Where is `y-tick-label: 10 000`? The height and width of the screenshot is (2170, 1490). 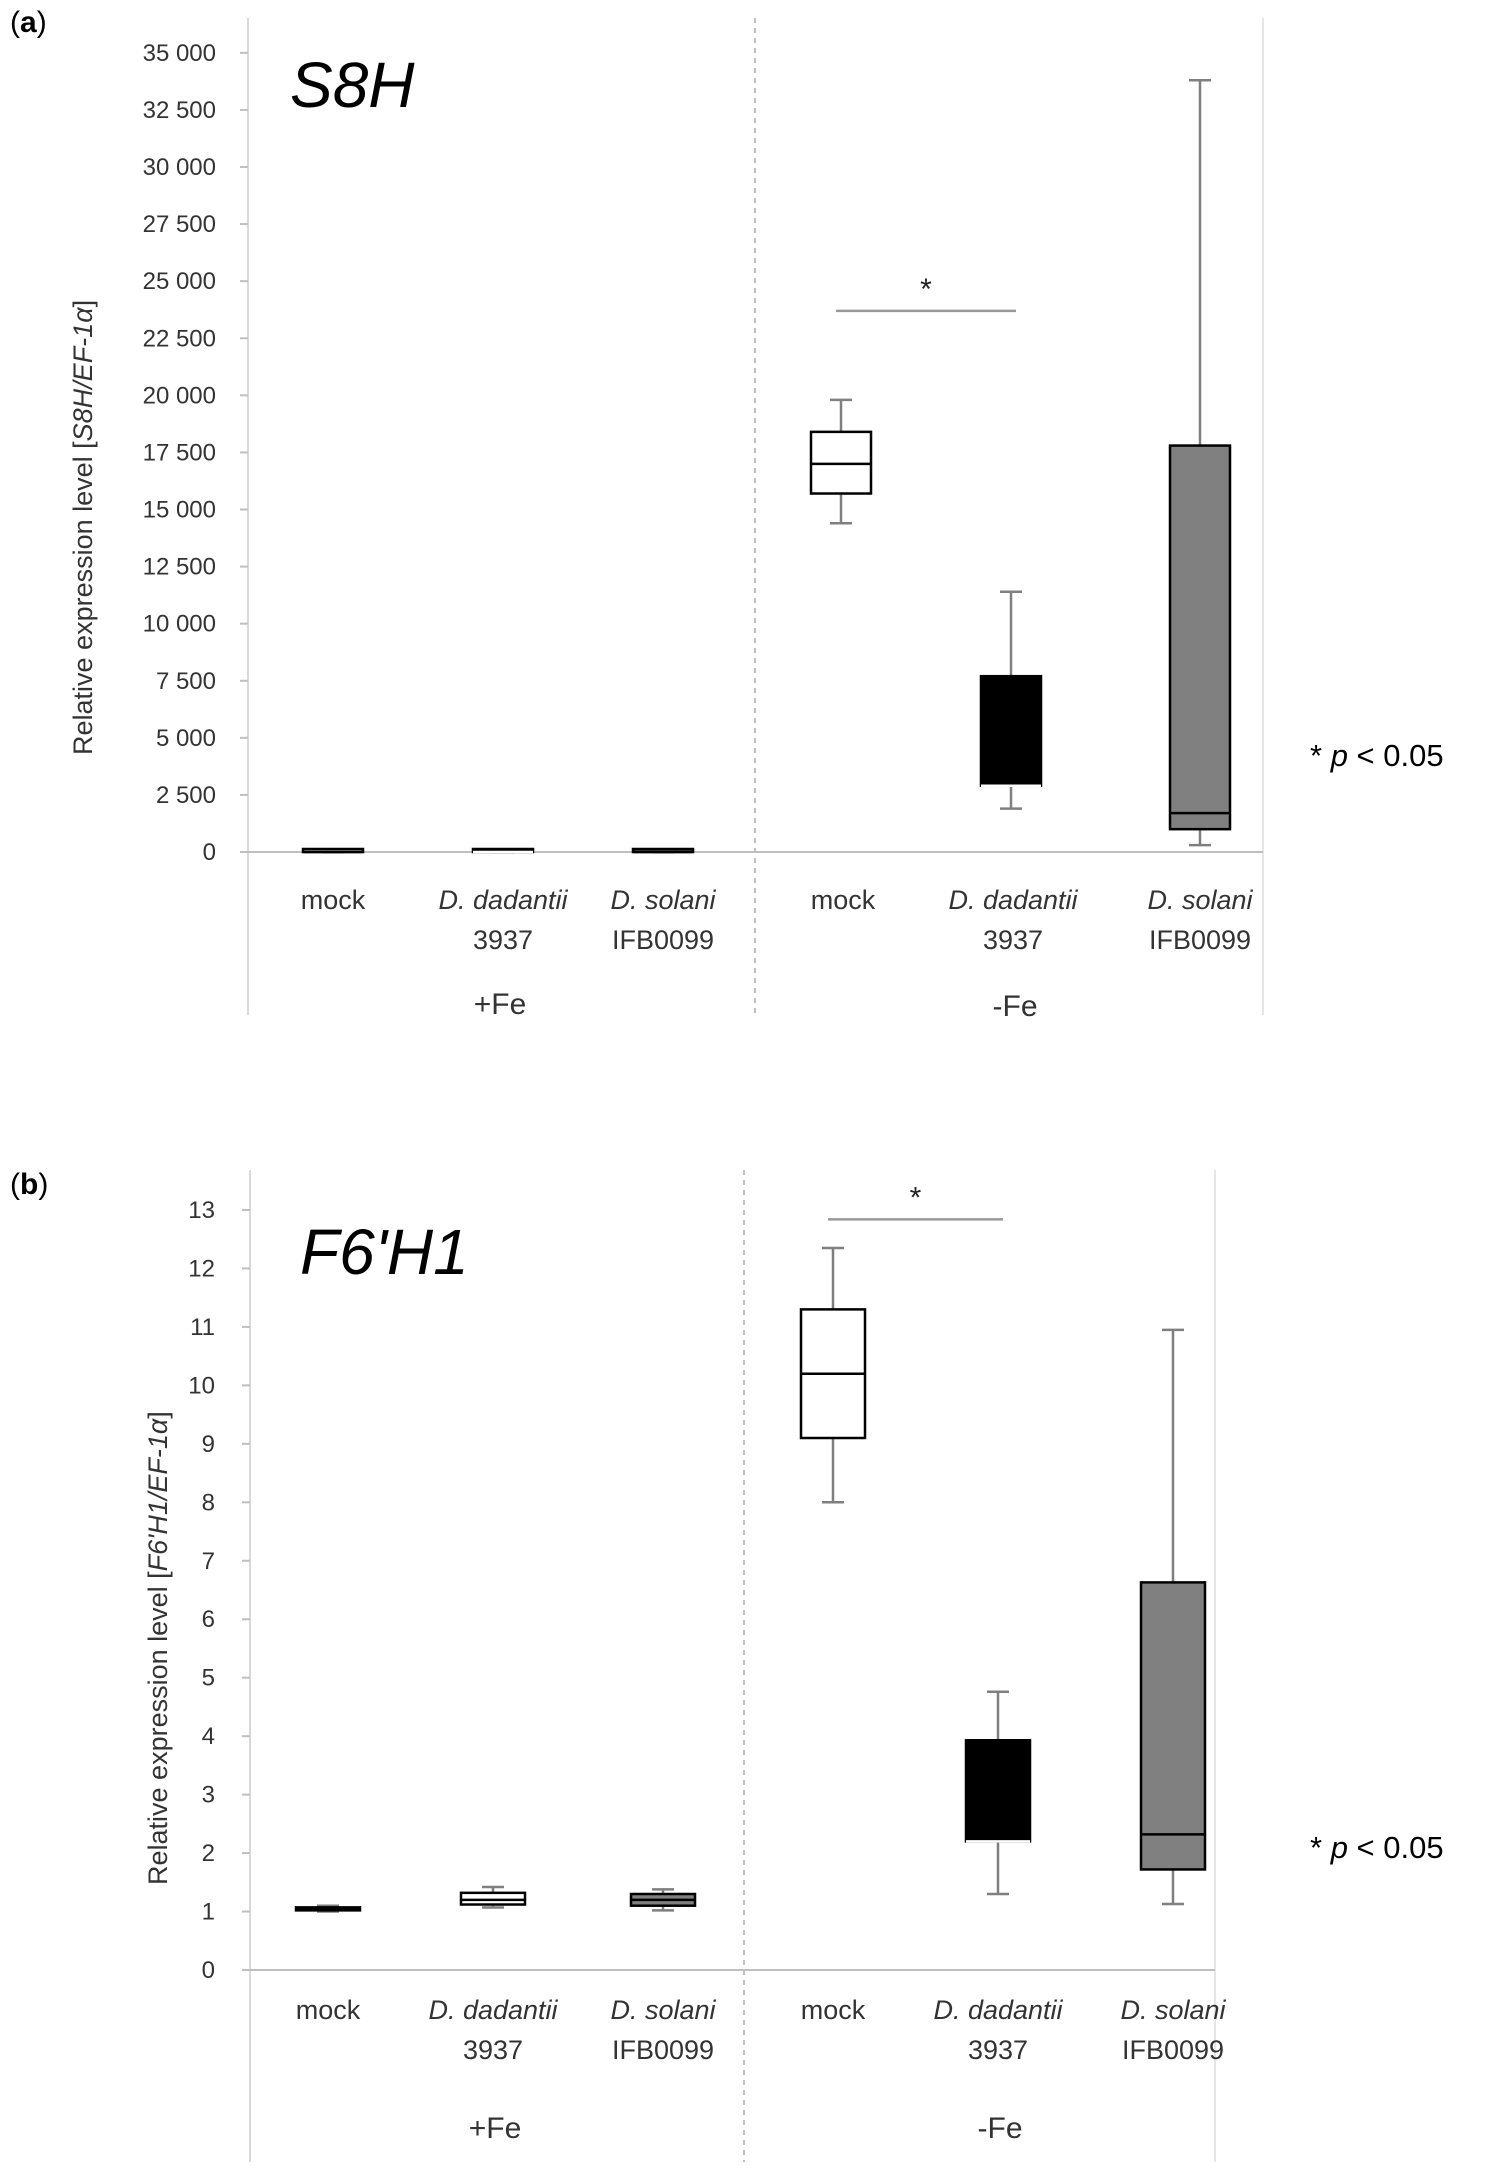 y-tick-label: 10 000 is located at coordinates (179, 624).